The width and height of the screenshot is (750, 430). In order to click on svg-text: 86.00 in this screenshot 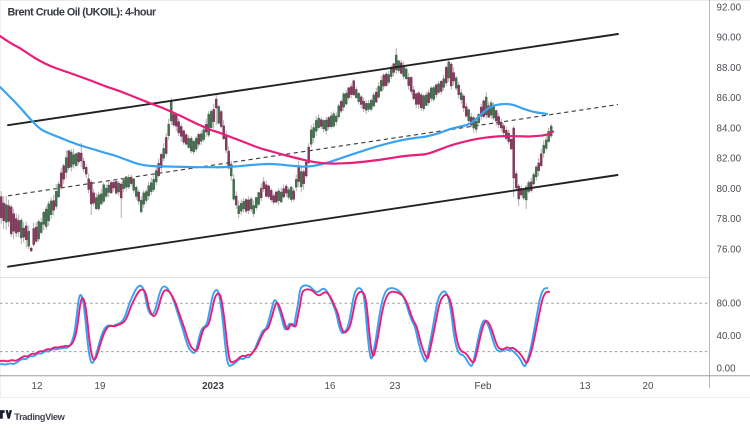, I will do `click(729, 98)`.